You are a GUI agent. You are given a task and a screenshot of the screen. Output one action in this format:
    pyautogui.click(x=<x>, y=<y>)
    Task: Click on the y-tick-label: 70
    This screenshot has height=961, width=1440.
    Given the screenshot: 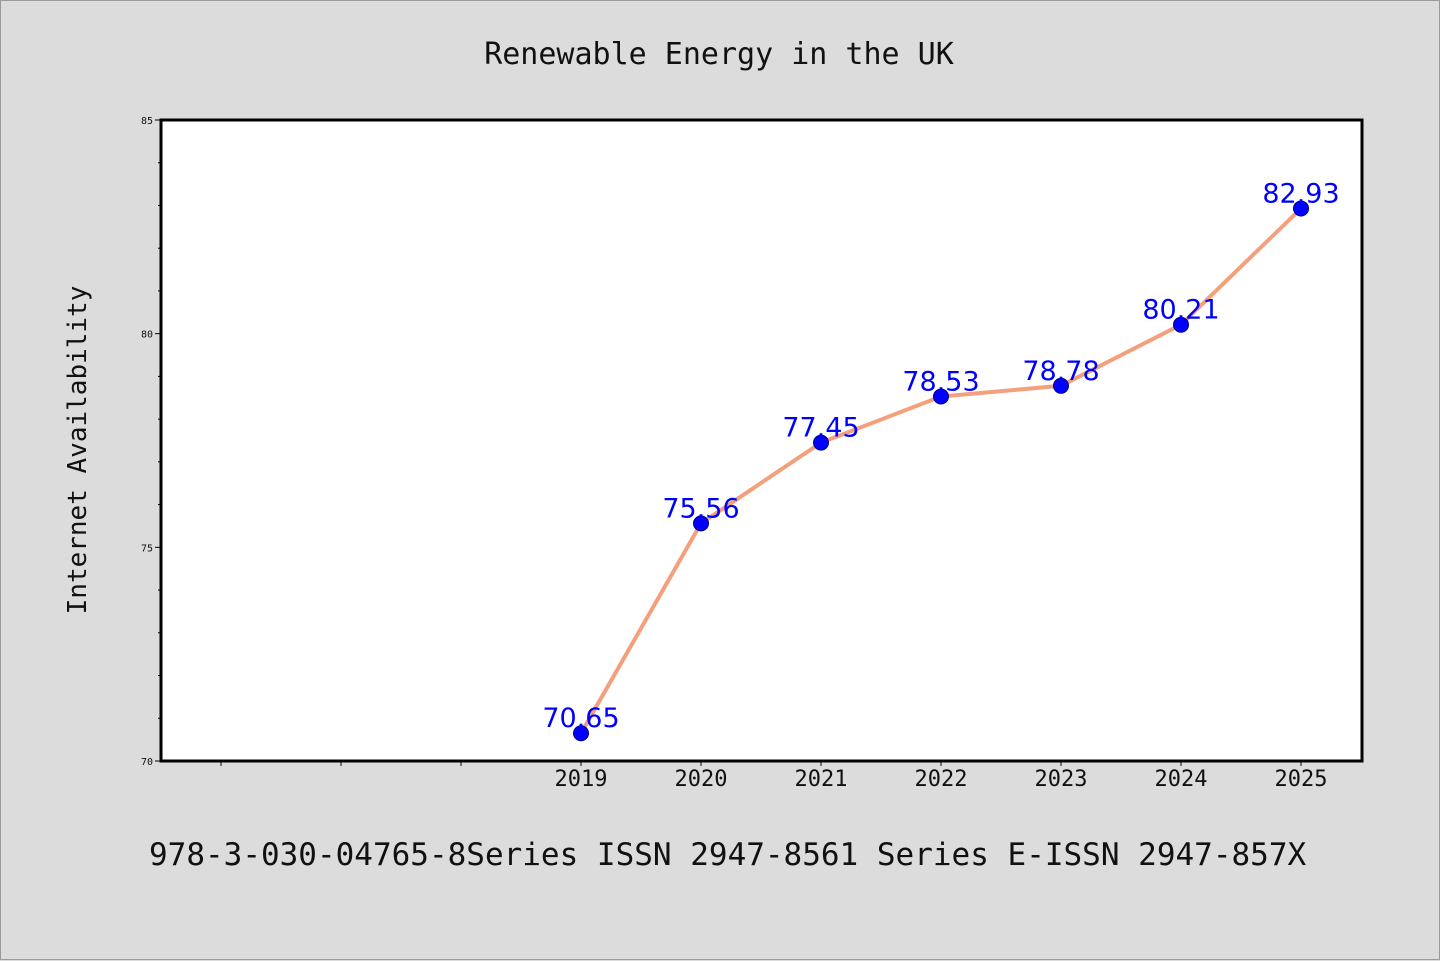 What is the action you would take?
    pyautogui.click(x=147, y=762)
    